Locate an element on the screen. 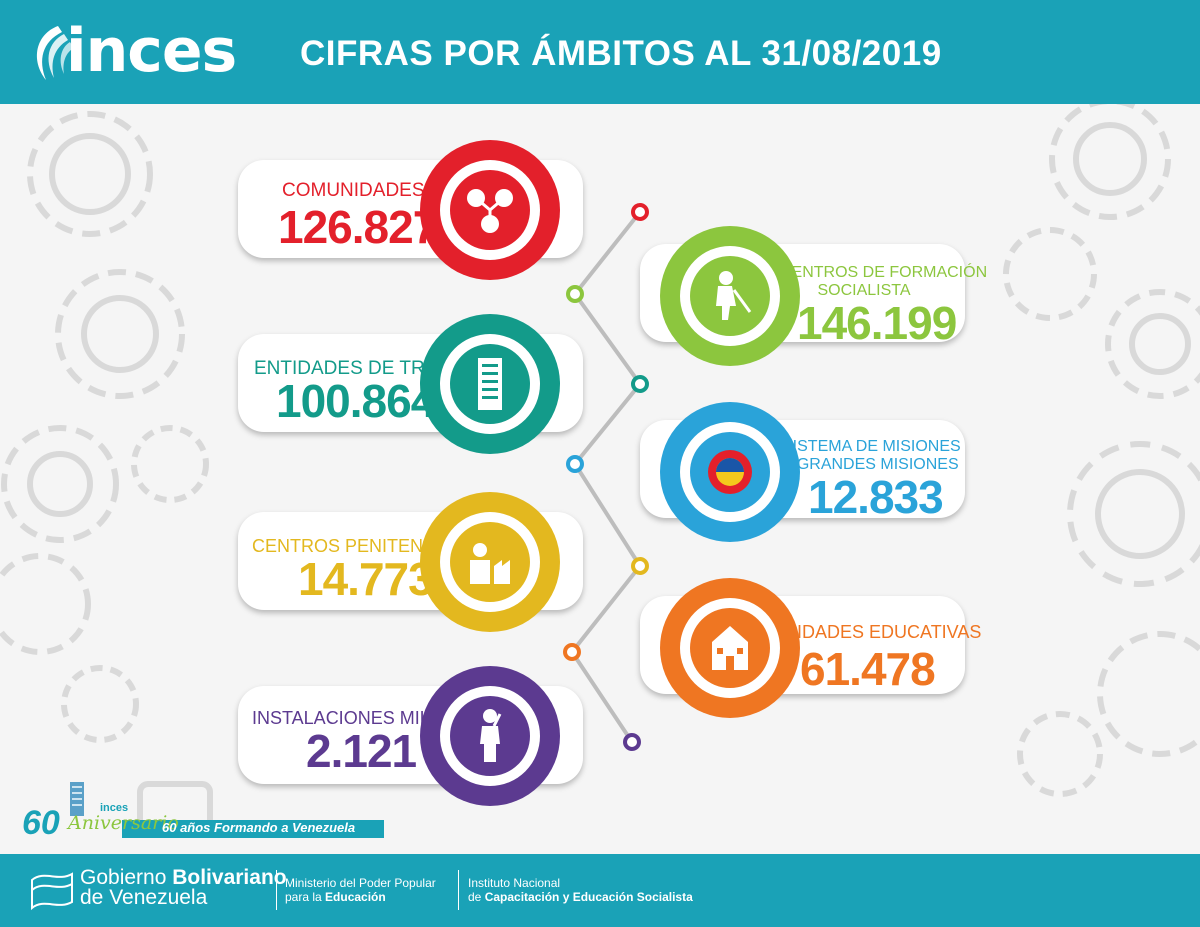 Image resolution: width=1200 pixels, height=927 pixels. inces-logo: inces is located at coordinates (132, 52).